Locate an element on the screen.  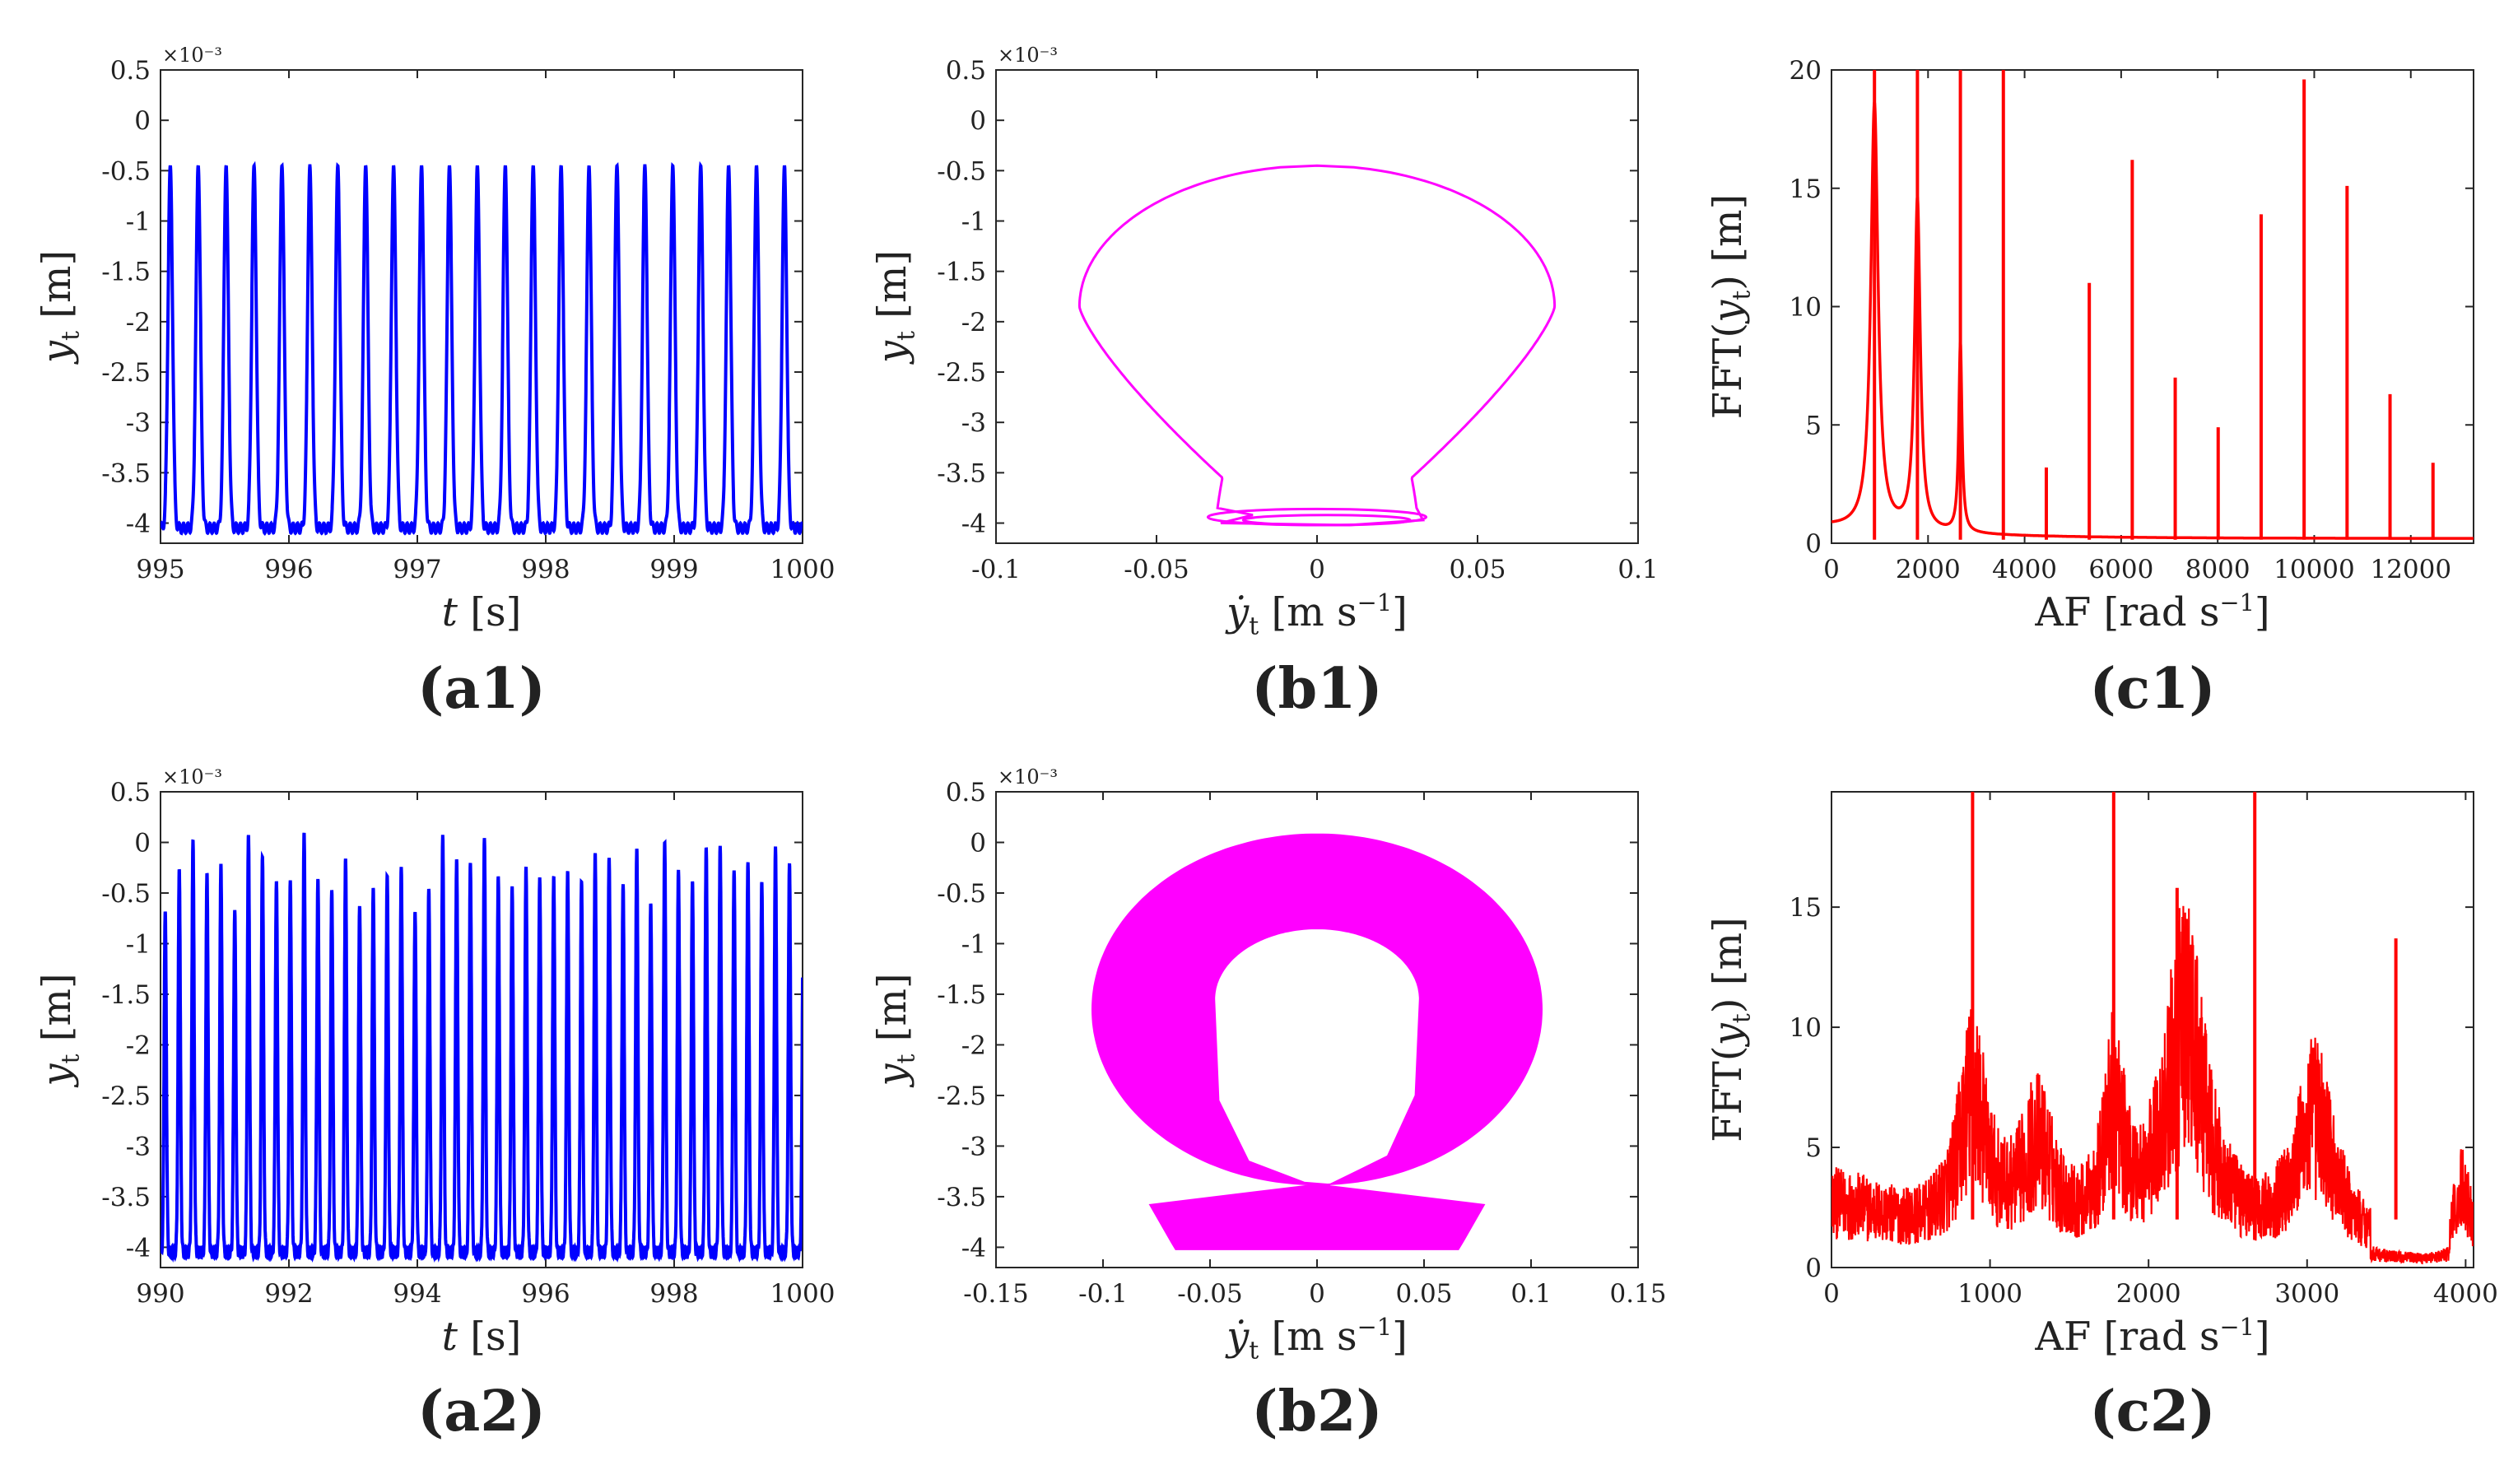
x-tick-label: 994 is located at coordinates (417, 1294).